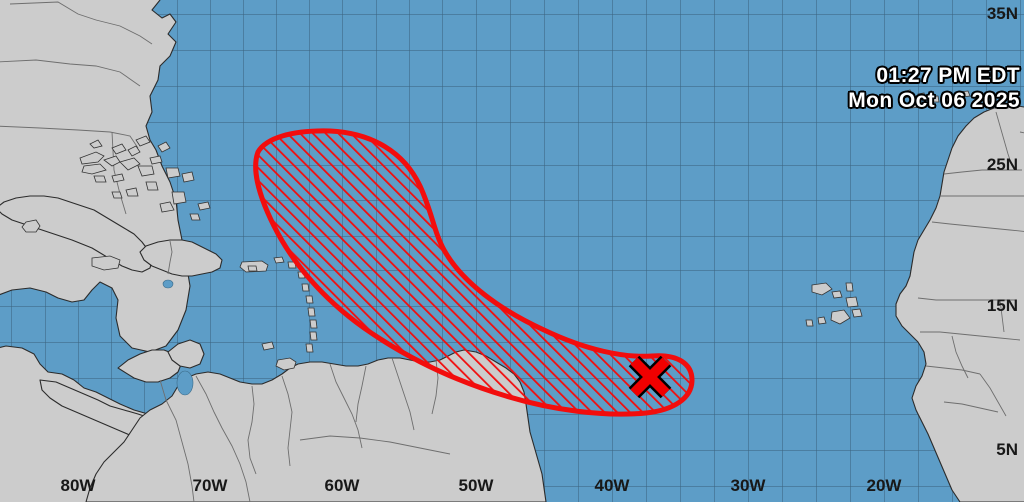  What do you see at coordinates (970, 264) in the screenshot?
I see `africa-country-borders` at bounding box center [970, 264].